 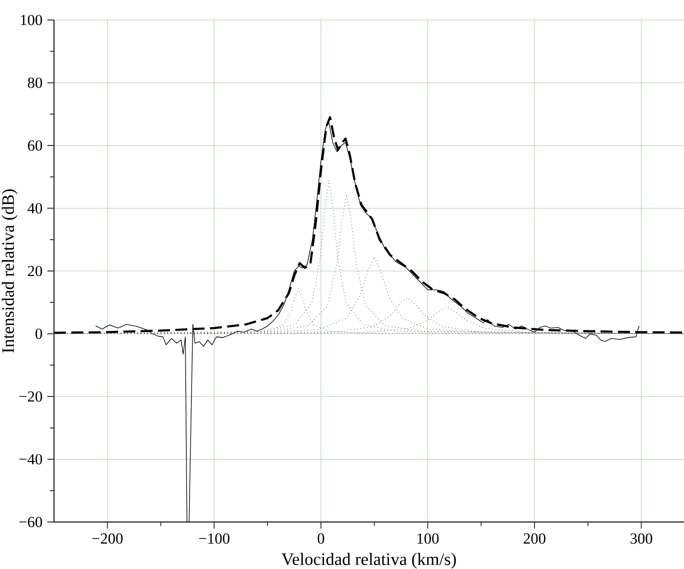 I want to click on y-tick-label: −40, so click(x=30, y=459).